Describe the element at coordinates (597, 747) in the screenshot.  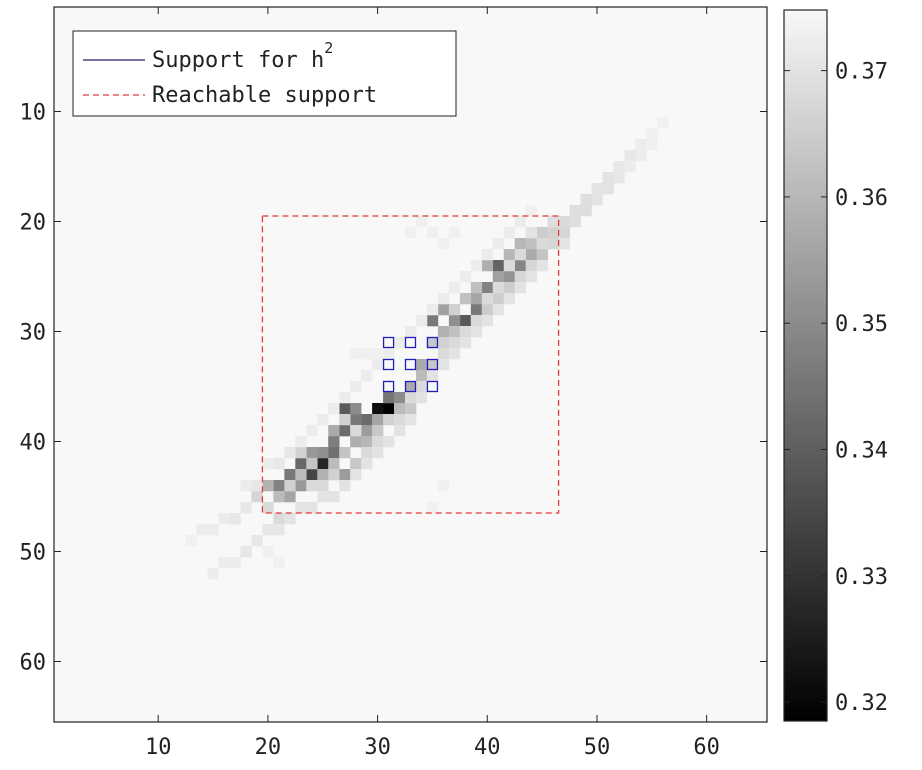
I see `x-tick-label: 50` at that location.